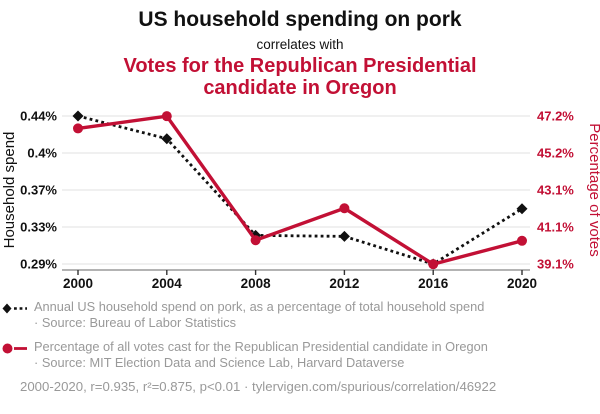 The width and height of the screenshot is (600, 414). What do you see at coordinates (14, 308) in the screenshot?
I see `pork-series-legend-marker-icon` at bounding box center [14, 308].